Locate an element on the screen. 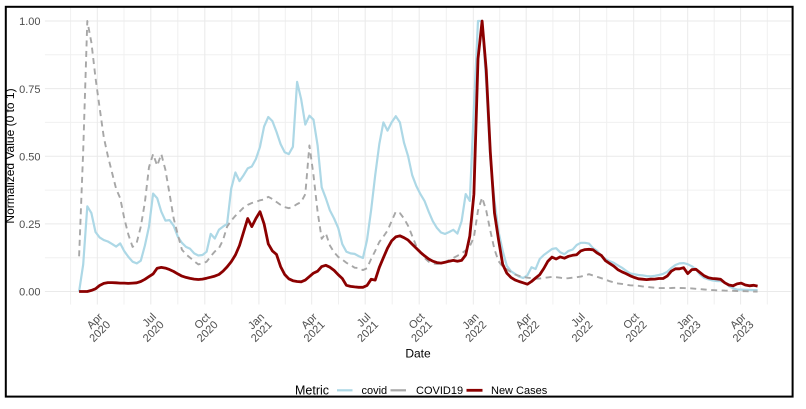 The image size is (806, 409). svg-text: 0.50 is located at coordinates (29, 157).